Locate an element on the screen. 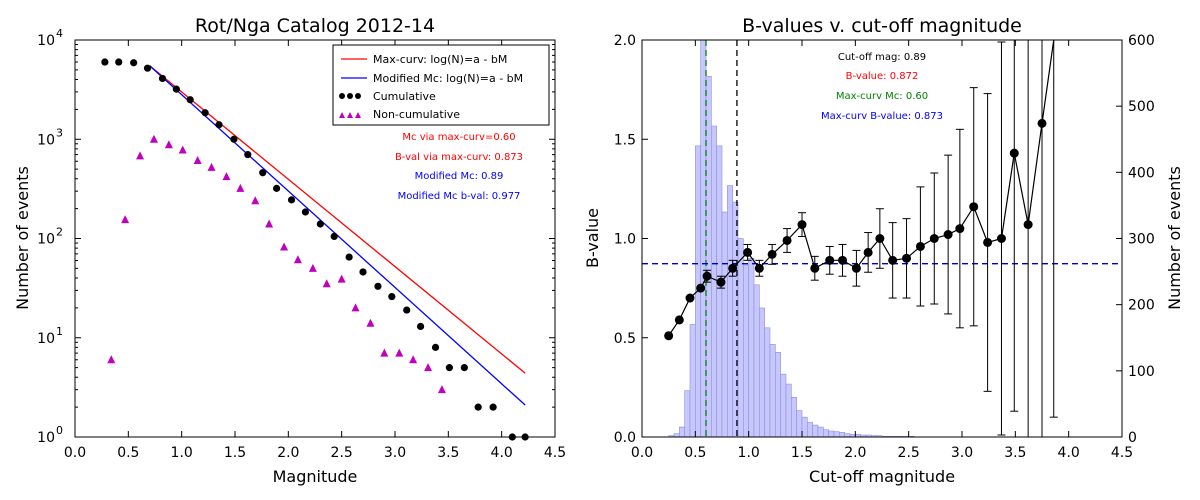 The image size is (1200, 500). y2-tick-label: 200 is located at coordinates (1141, 306).